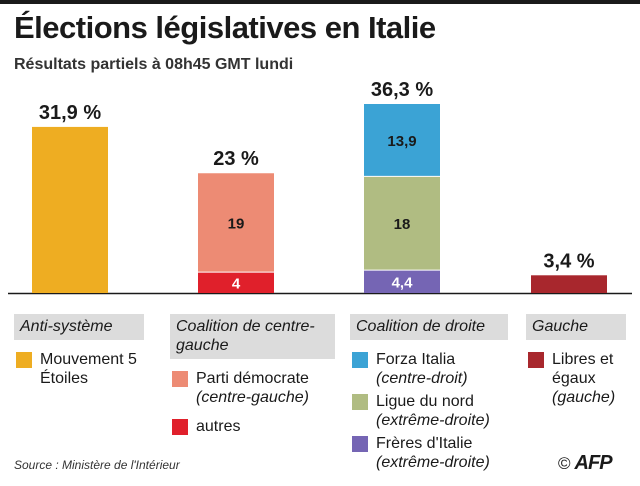 The height and width of the screenshot is (486, 640). What do you see at coordinates (583, 369) in the screenshot?
I see `legend-label: Libres et égaux` at bounding box center [583, 369].